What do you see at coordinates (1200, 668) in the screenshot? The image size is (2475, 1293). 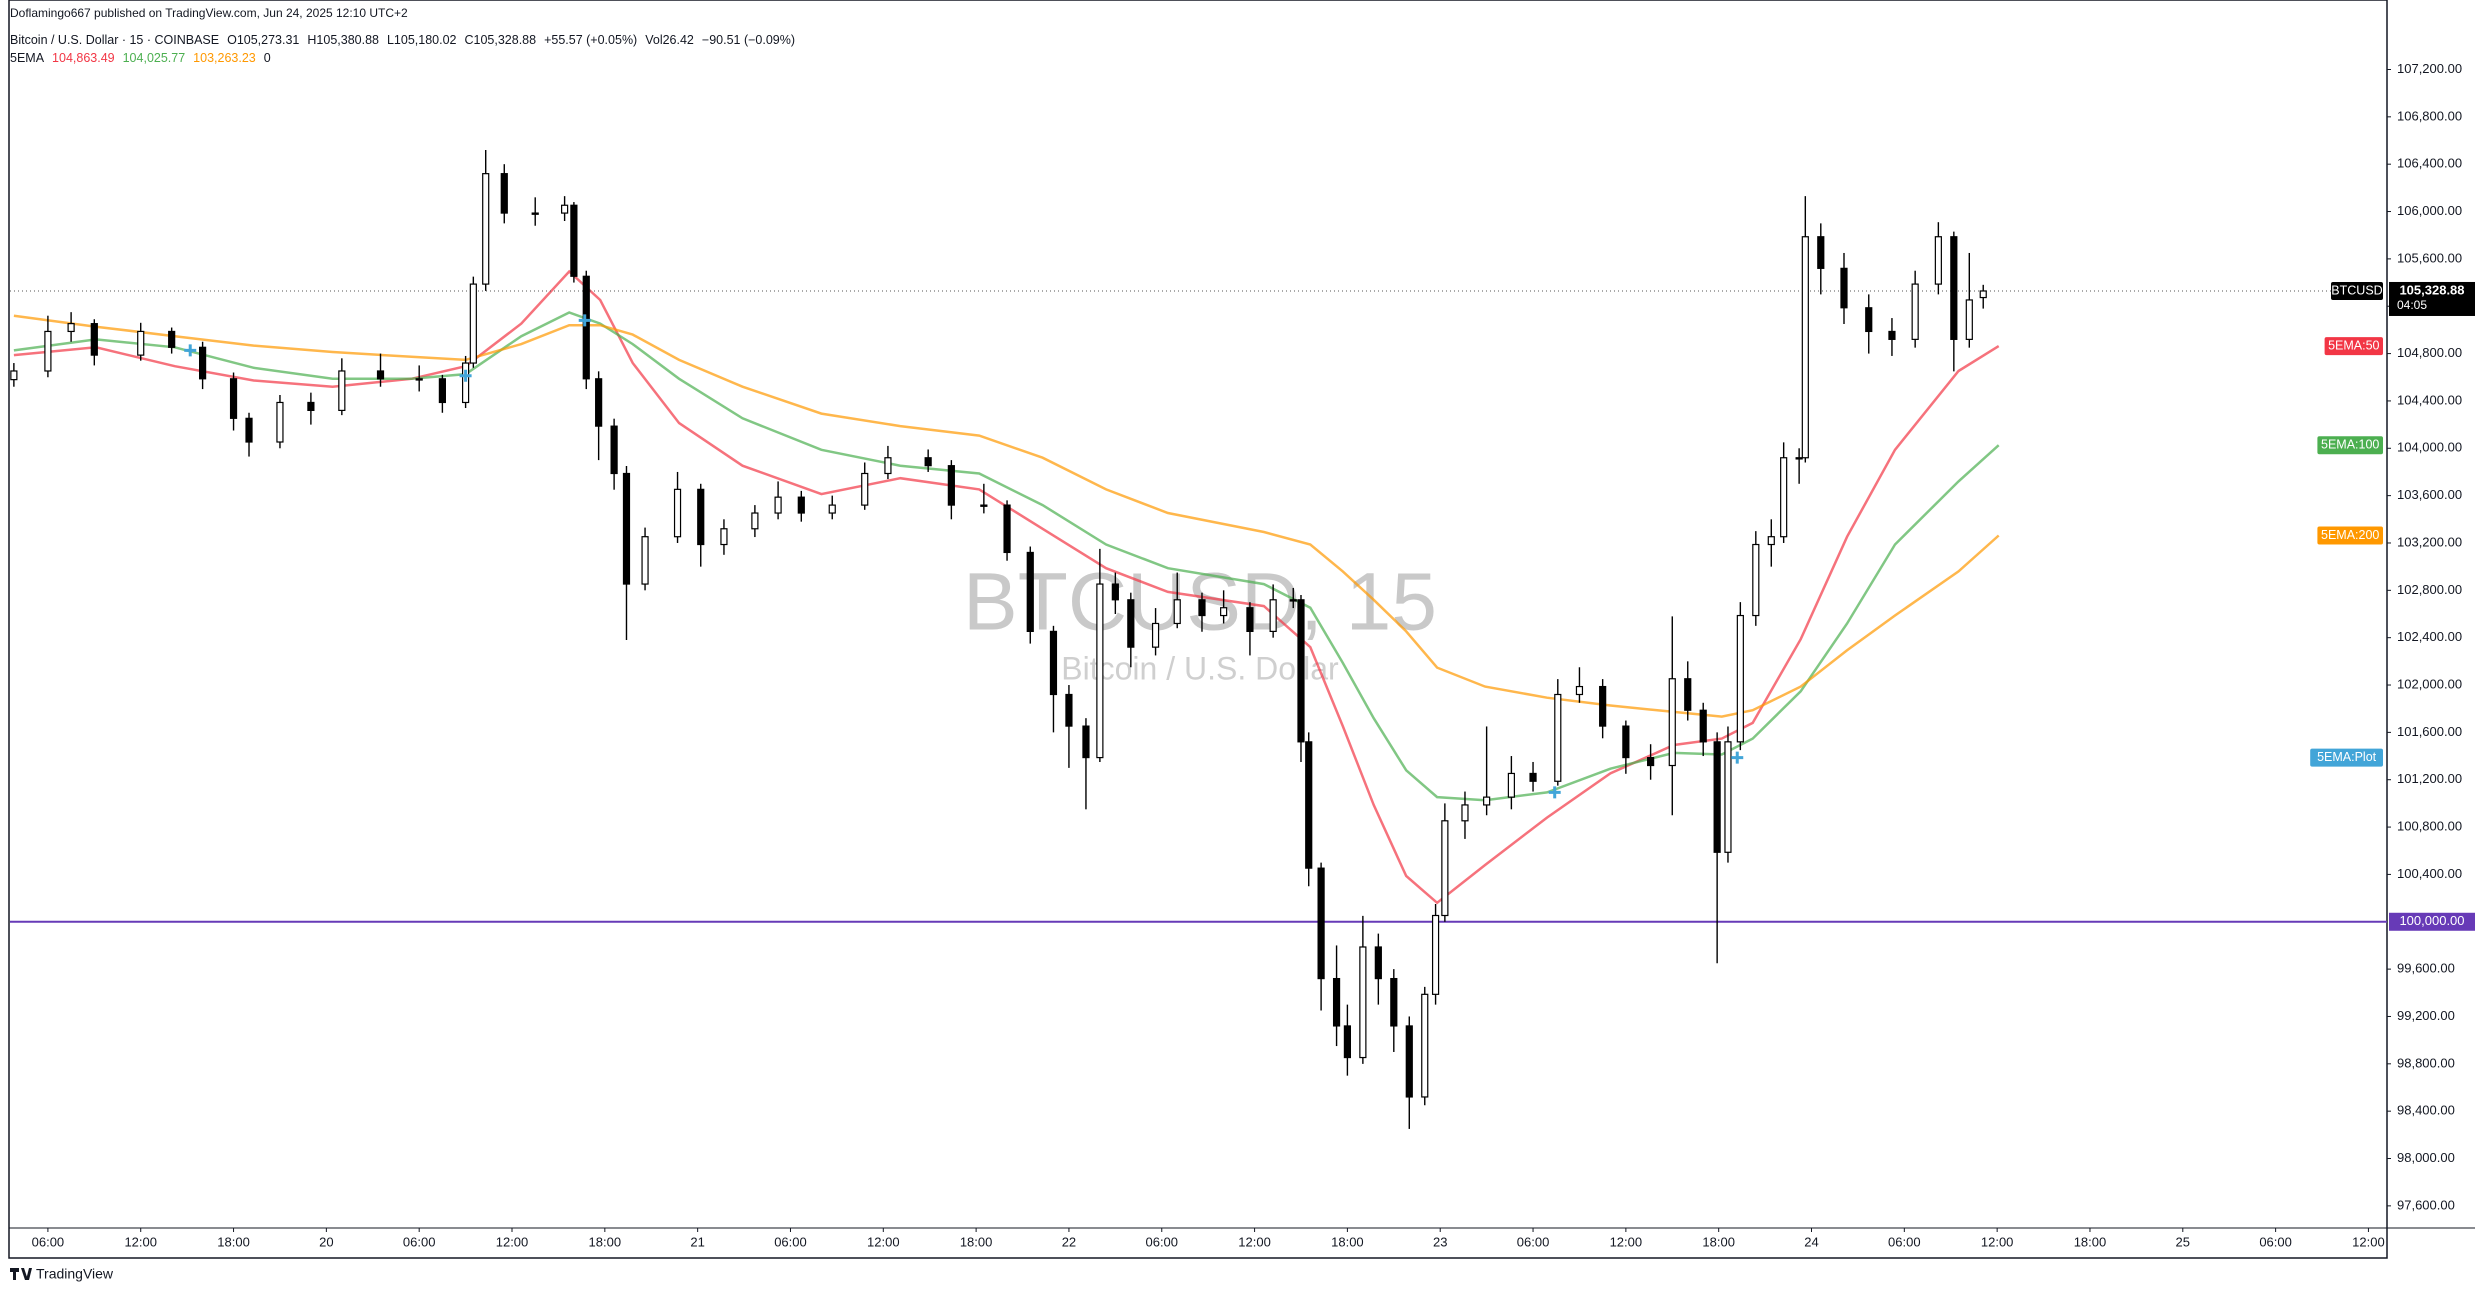 I see `watermark-subtitle: Bitcoin / U.S. Dollar` at bounding box center [1200, 668].